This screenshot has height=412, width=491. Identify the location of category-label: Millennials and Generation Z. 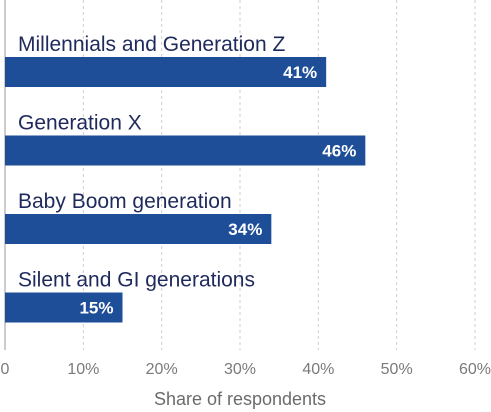
(151, 44).